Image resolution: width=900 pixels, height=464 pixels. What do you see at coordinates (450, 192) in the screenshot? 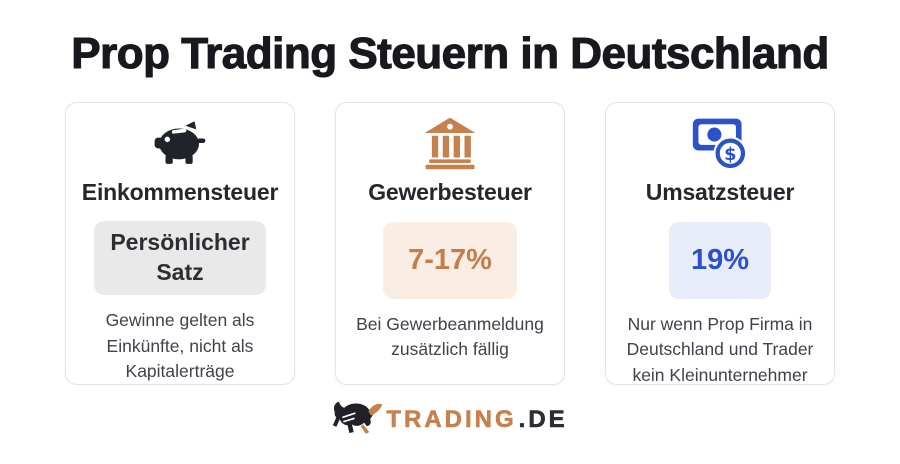
I see `card-title: Gewerbesteuer` at bounding box center [450, 192].